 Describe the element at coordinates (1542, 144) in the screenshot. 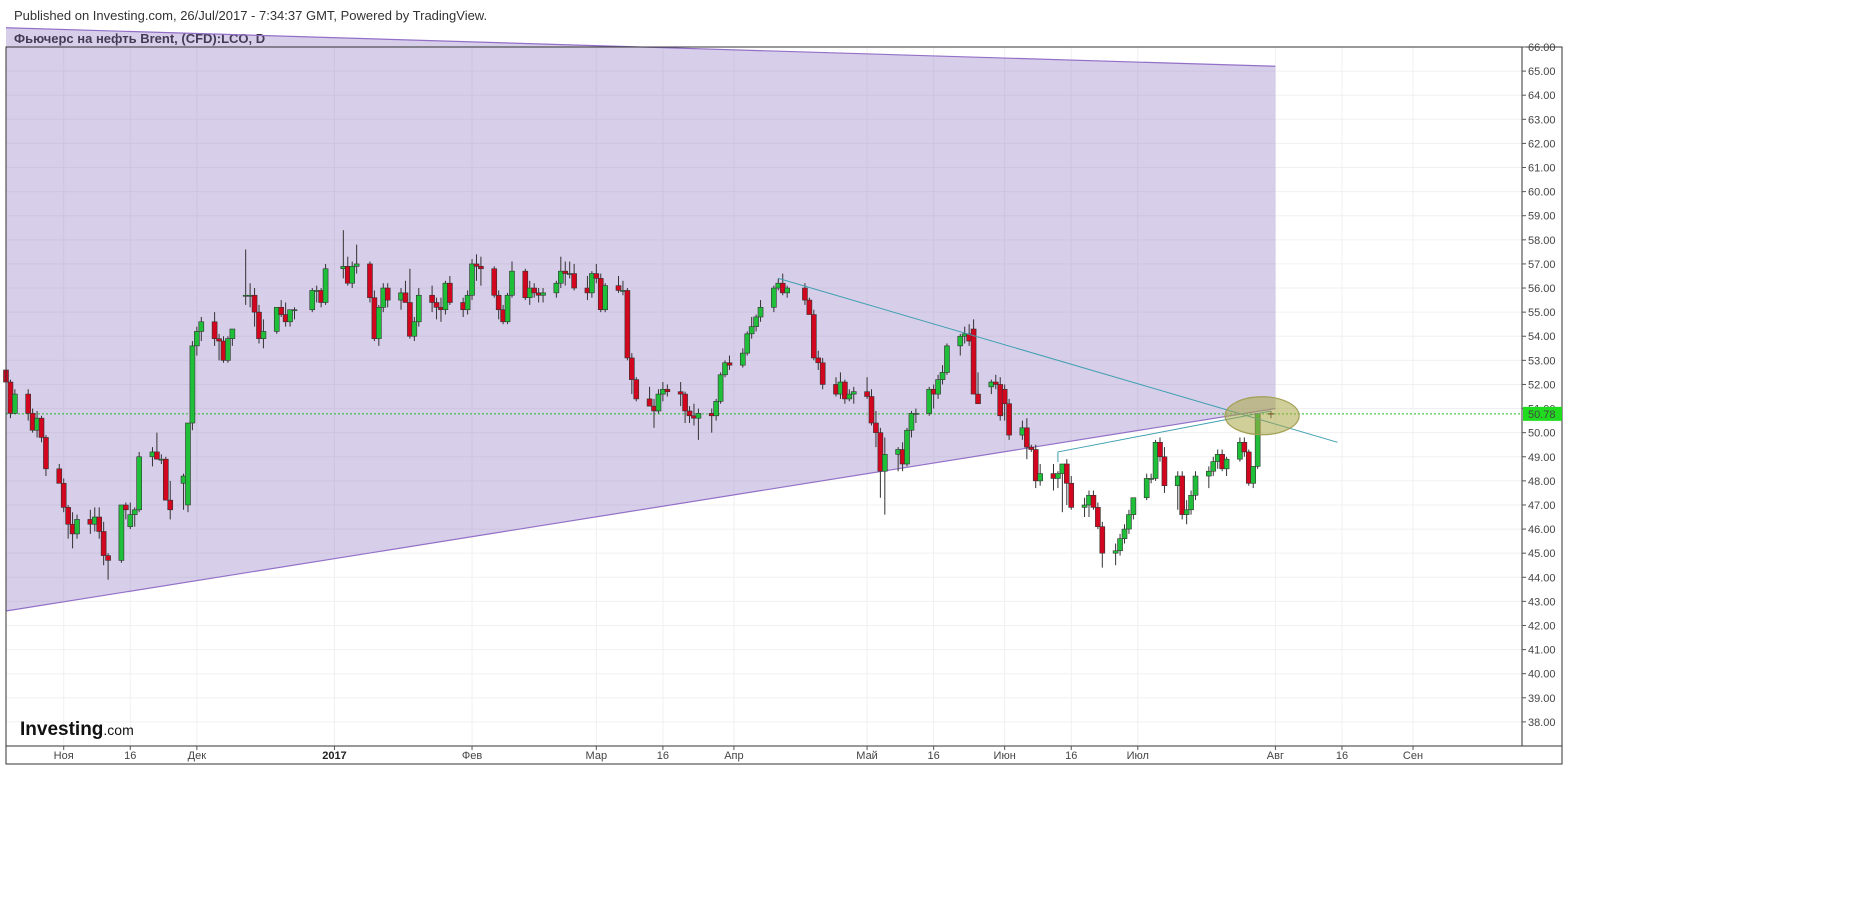

I see `price-tick-label: 62.00` at that location.